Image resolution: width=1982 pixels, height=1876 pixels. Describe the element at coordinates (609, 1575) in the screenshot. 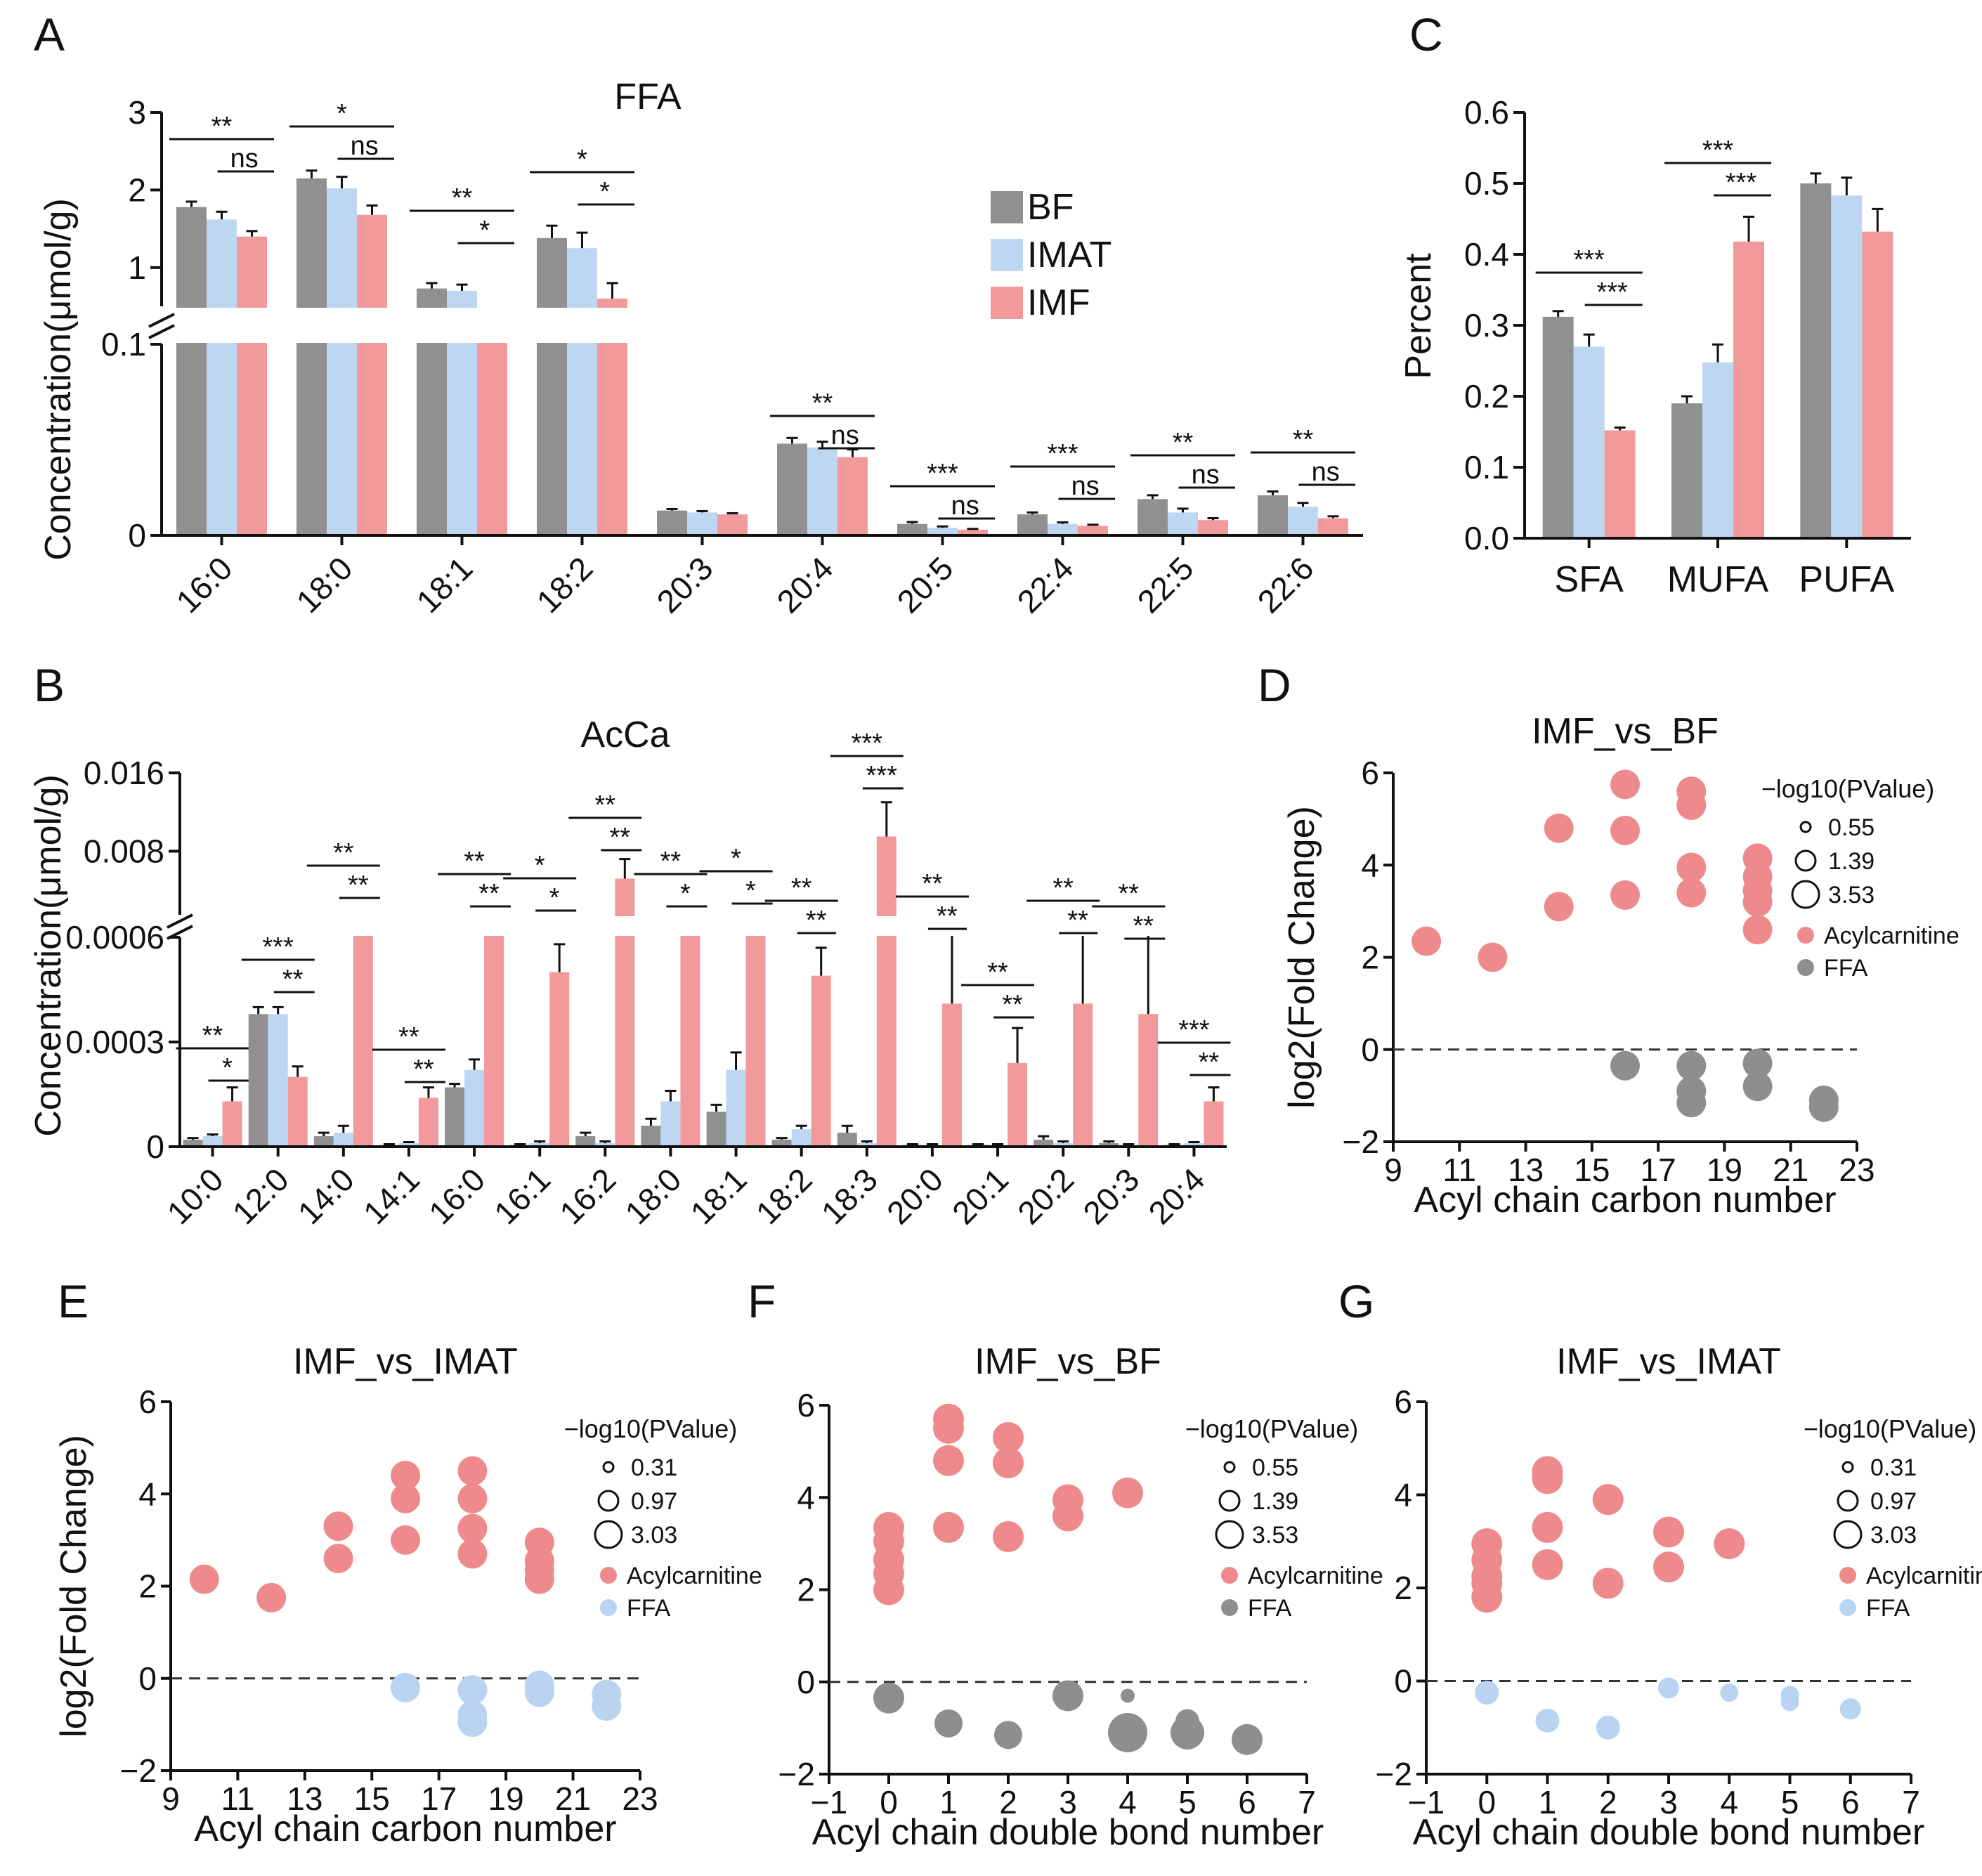

I see `legend-acylcarnitine-dot` at that location.